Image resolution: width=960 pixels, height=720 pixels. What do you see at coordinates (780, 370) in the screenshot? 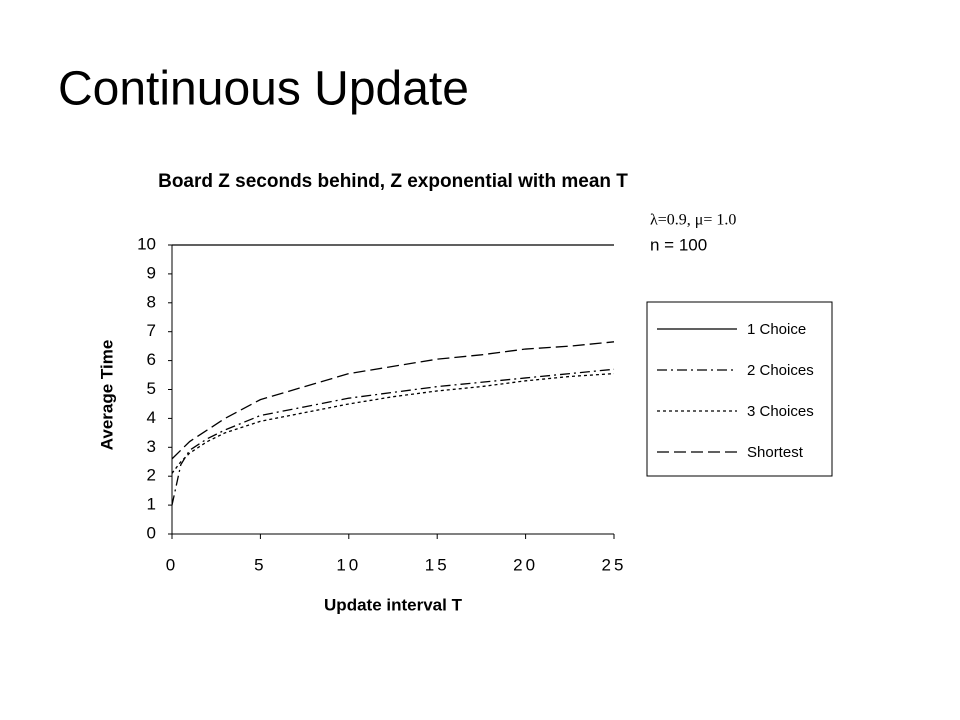
I see `legend-label: 2 Choices` at bounding box center [780, 370].